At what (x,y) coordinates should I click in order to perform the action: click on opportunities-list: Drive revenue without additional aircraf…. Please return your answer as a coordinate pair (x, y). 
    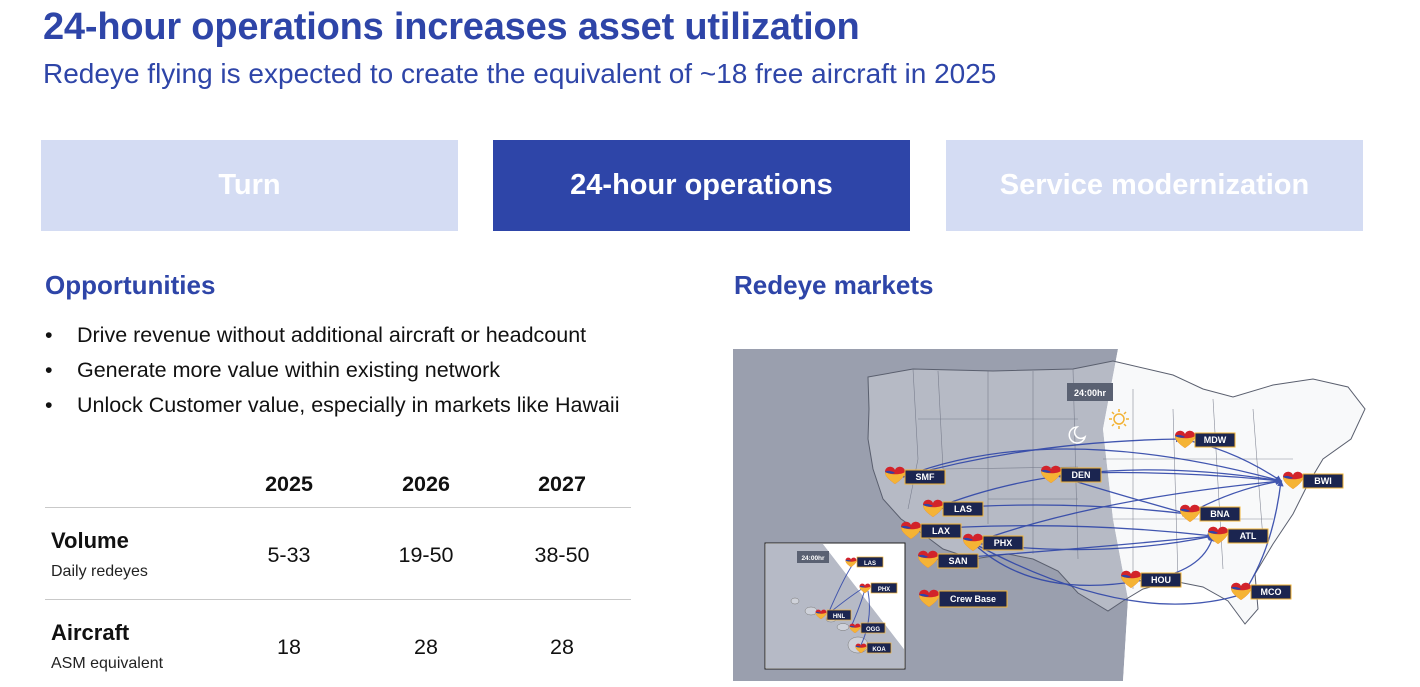
    Looking at the image, I should click on (332, 370).